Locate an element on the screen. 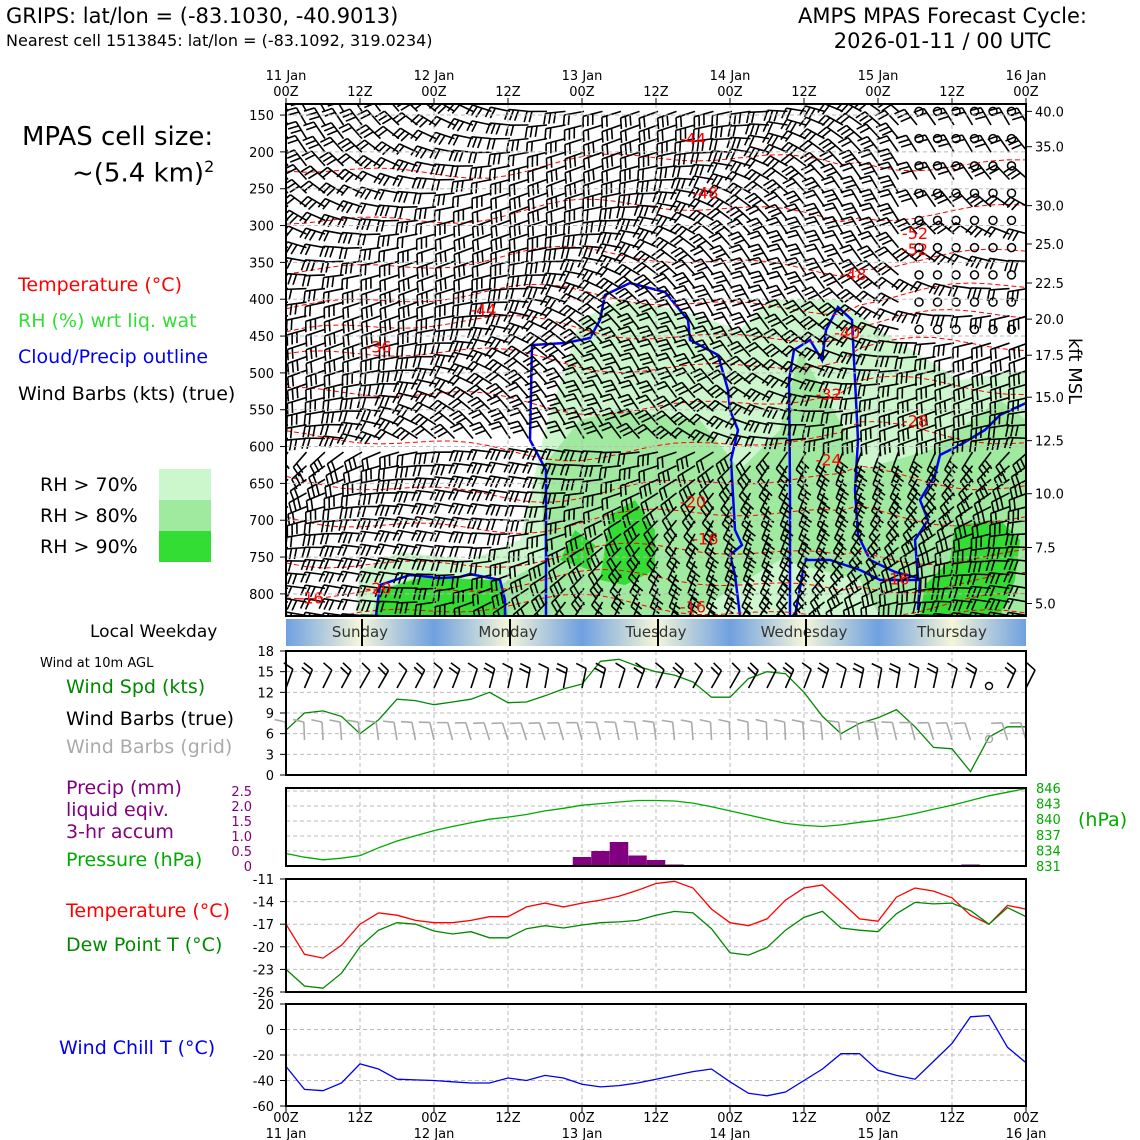  rh-legend-70: RH > 70% is located at coordinates (89, 485).